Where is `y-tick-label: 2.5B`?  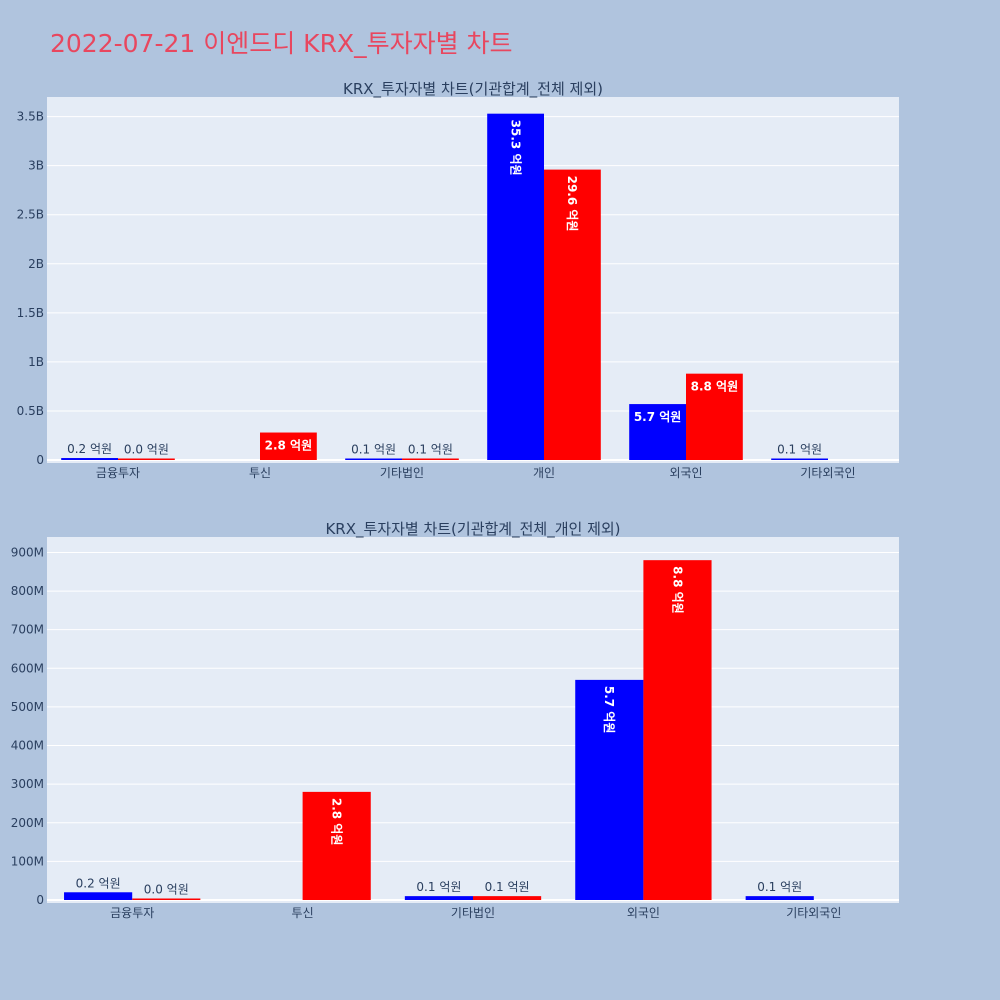
y-tick-label: 2.5B is located at coordinates (30, 215).